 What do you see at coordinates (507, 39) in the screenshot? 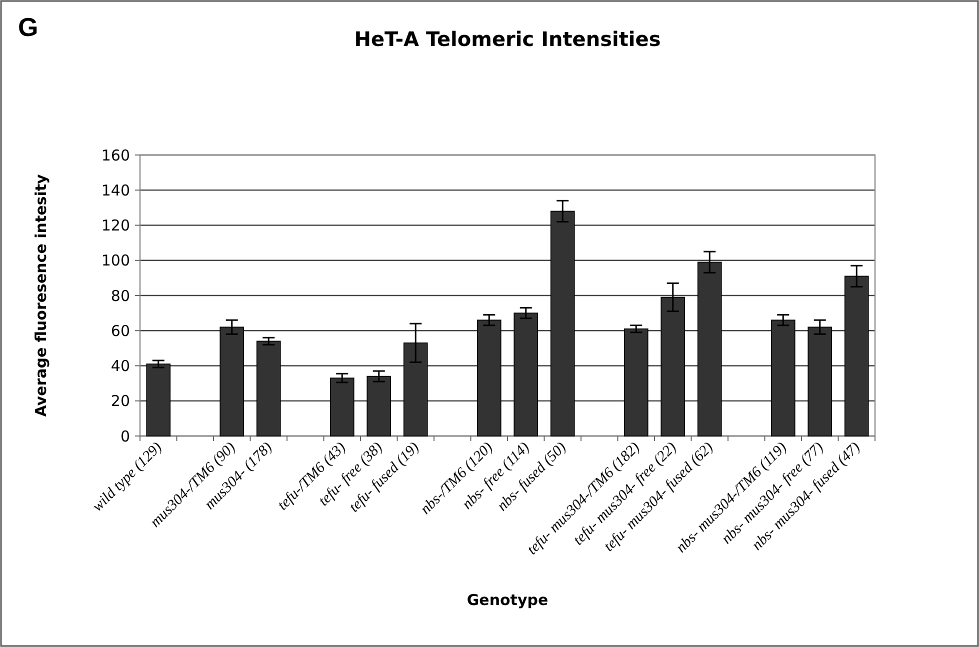
I see `chart-title: HeT-A Telomeric Intensities` at bounding box center [507, 39].